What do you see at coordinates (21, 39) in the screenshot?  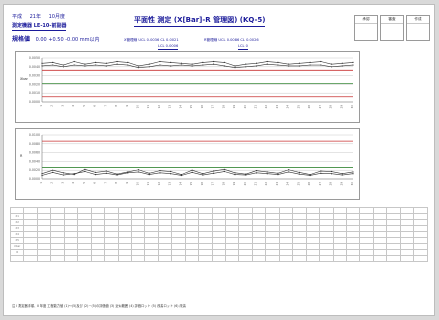 I see `spec-label: 規格値` at bounding box center [21, 39].